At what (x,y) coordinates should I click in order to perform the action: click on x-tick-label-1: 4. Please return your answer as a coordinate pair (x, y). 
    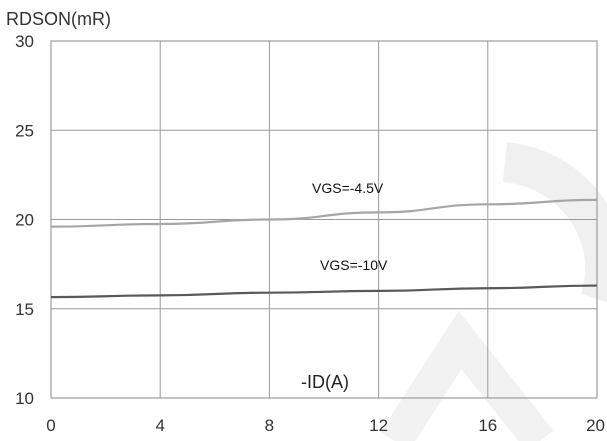
    Looking at the image, I should click on (159, 425).